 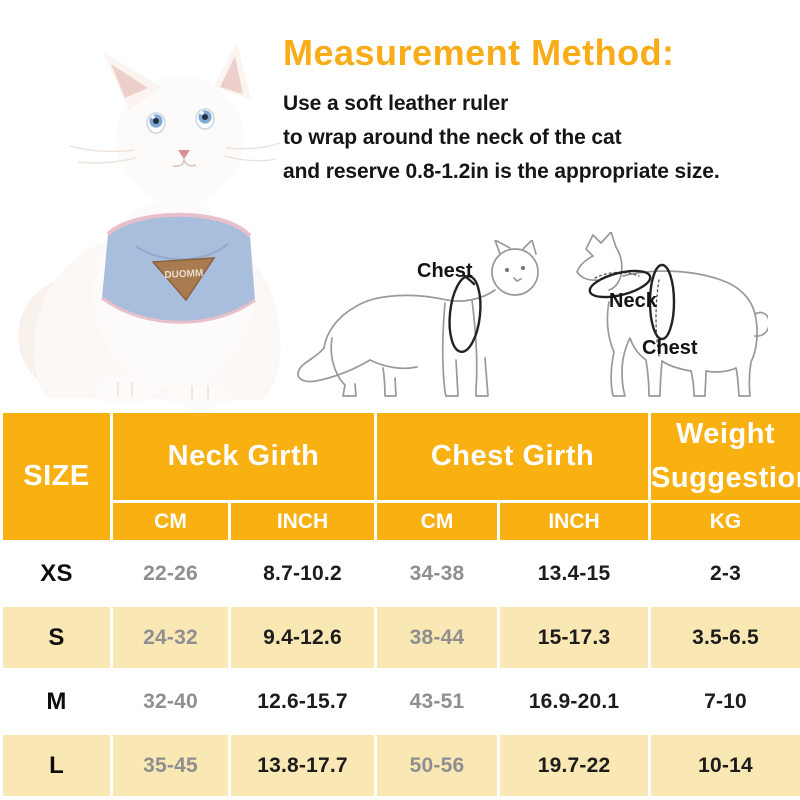 What do you see at coordinates (574, 701) in the screenshot?
I see `chest-inch-value: 16.9-20.1` at bounding box center [574, 701].